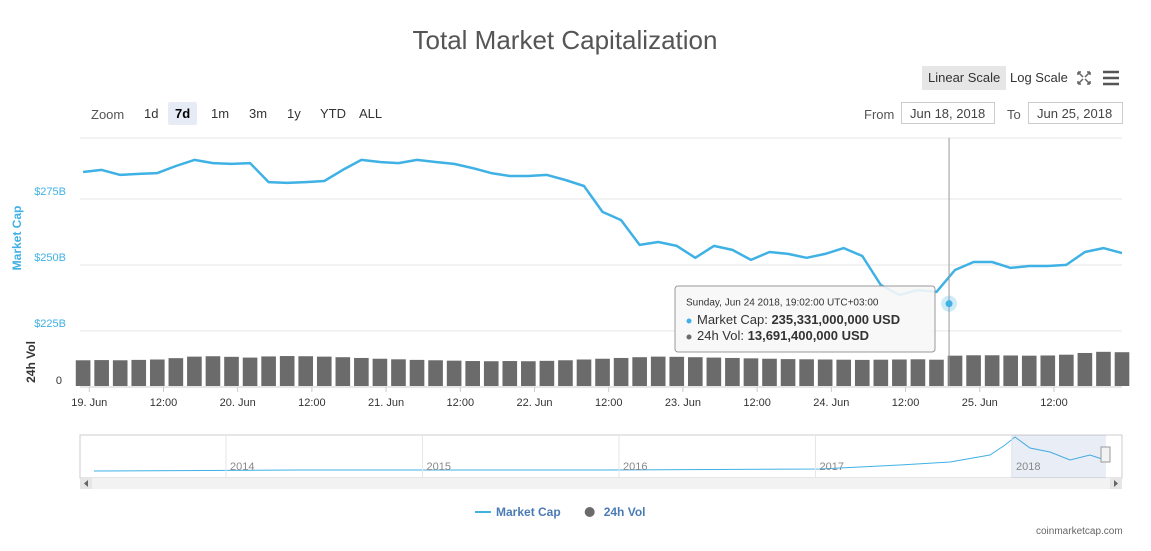 Image resolution: width=1151 pixels, height=551 pixels. I want to click on zoom-button: ALL, so click(371, 113).